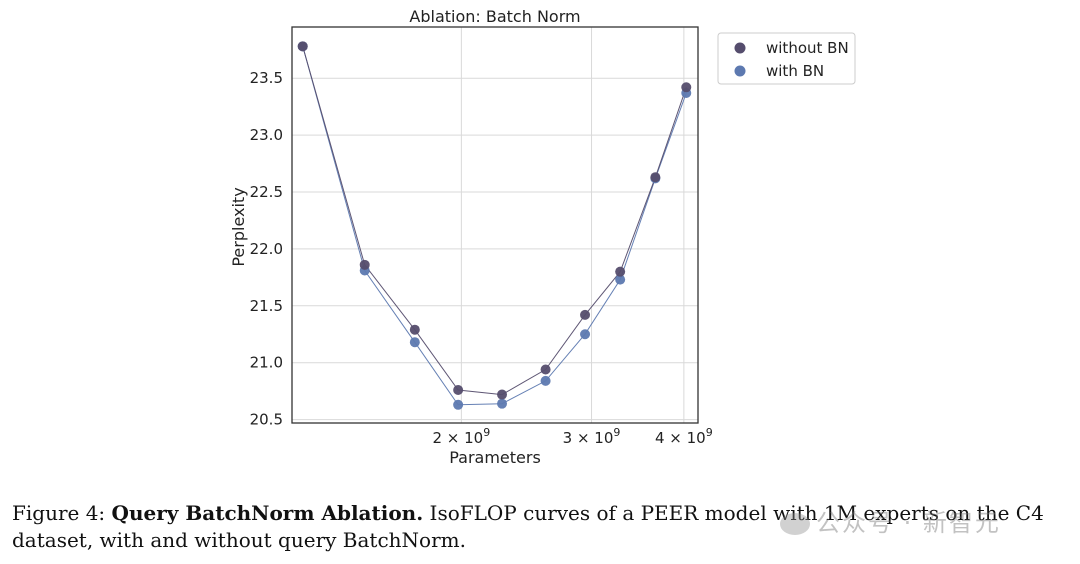 The height and width of the screenshot is (564, 1080). Describe the element at coordinates (266, 420) in the screenshot. I see `y-tick-label: 20.5` at that location.